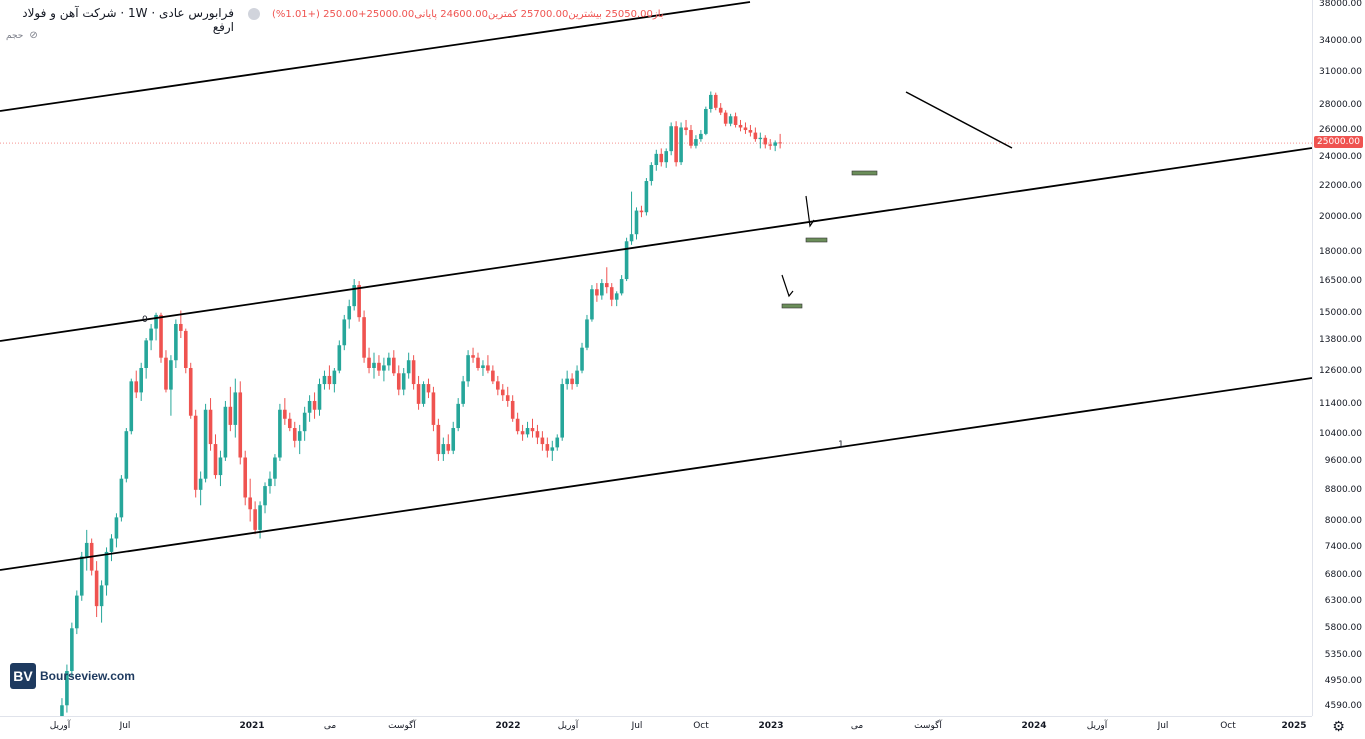  What do you see at coordinates (375, 56) in the screenshot?
I see `trend-channel-line` at bounding box center [375, 56].